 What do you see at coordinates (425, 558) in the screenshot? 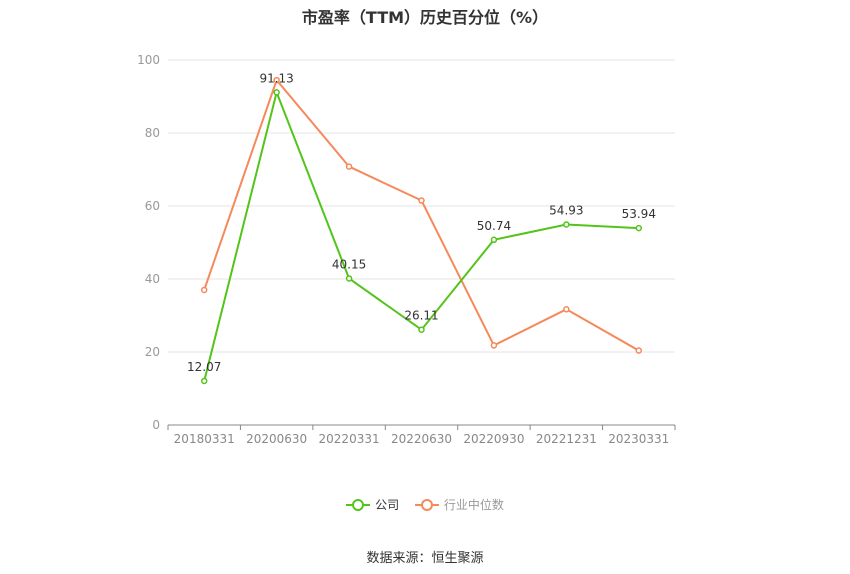
I see `source-note: 数据来源：恒生聚源` at bounding box center [425, 558].